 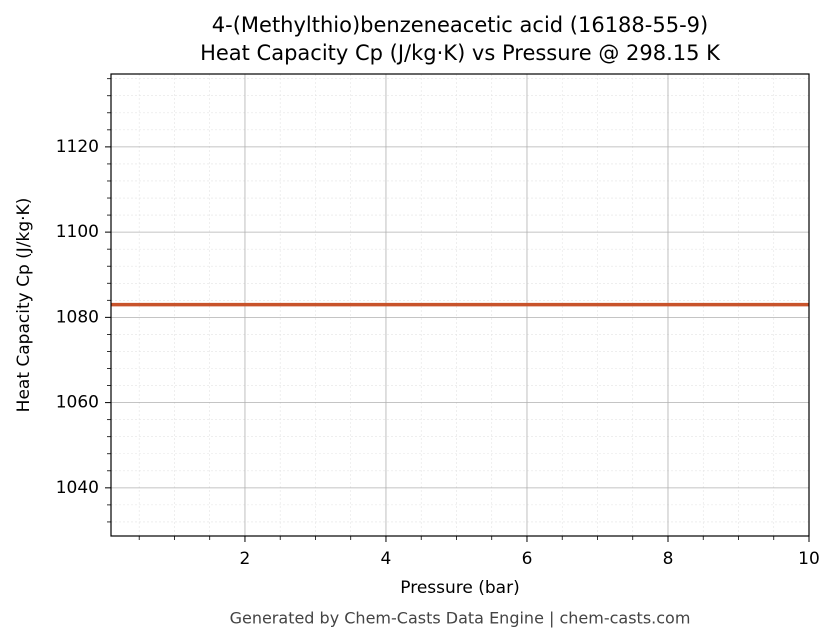 What do you see at coordinates (809, 559) in the screenshot?
I see `x-tick-label: 10` at bounding box center [809, 559].